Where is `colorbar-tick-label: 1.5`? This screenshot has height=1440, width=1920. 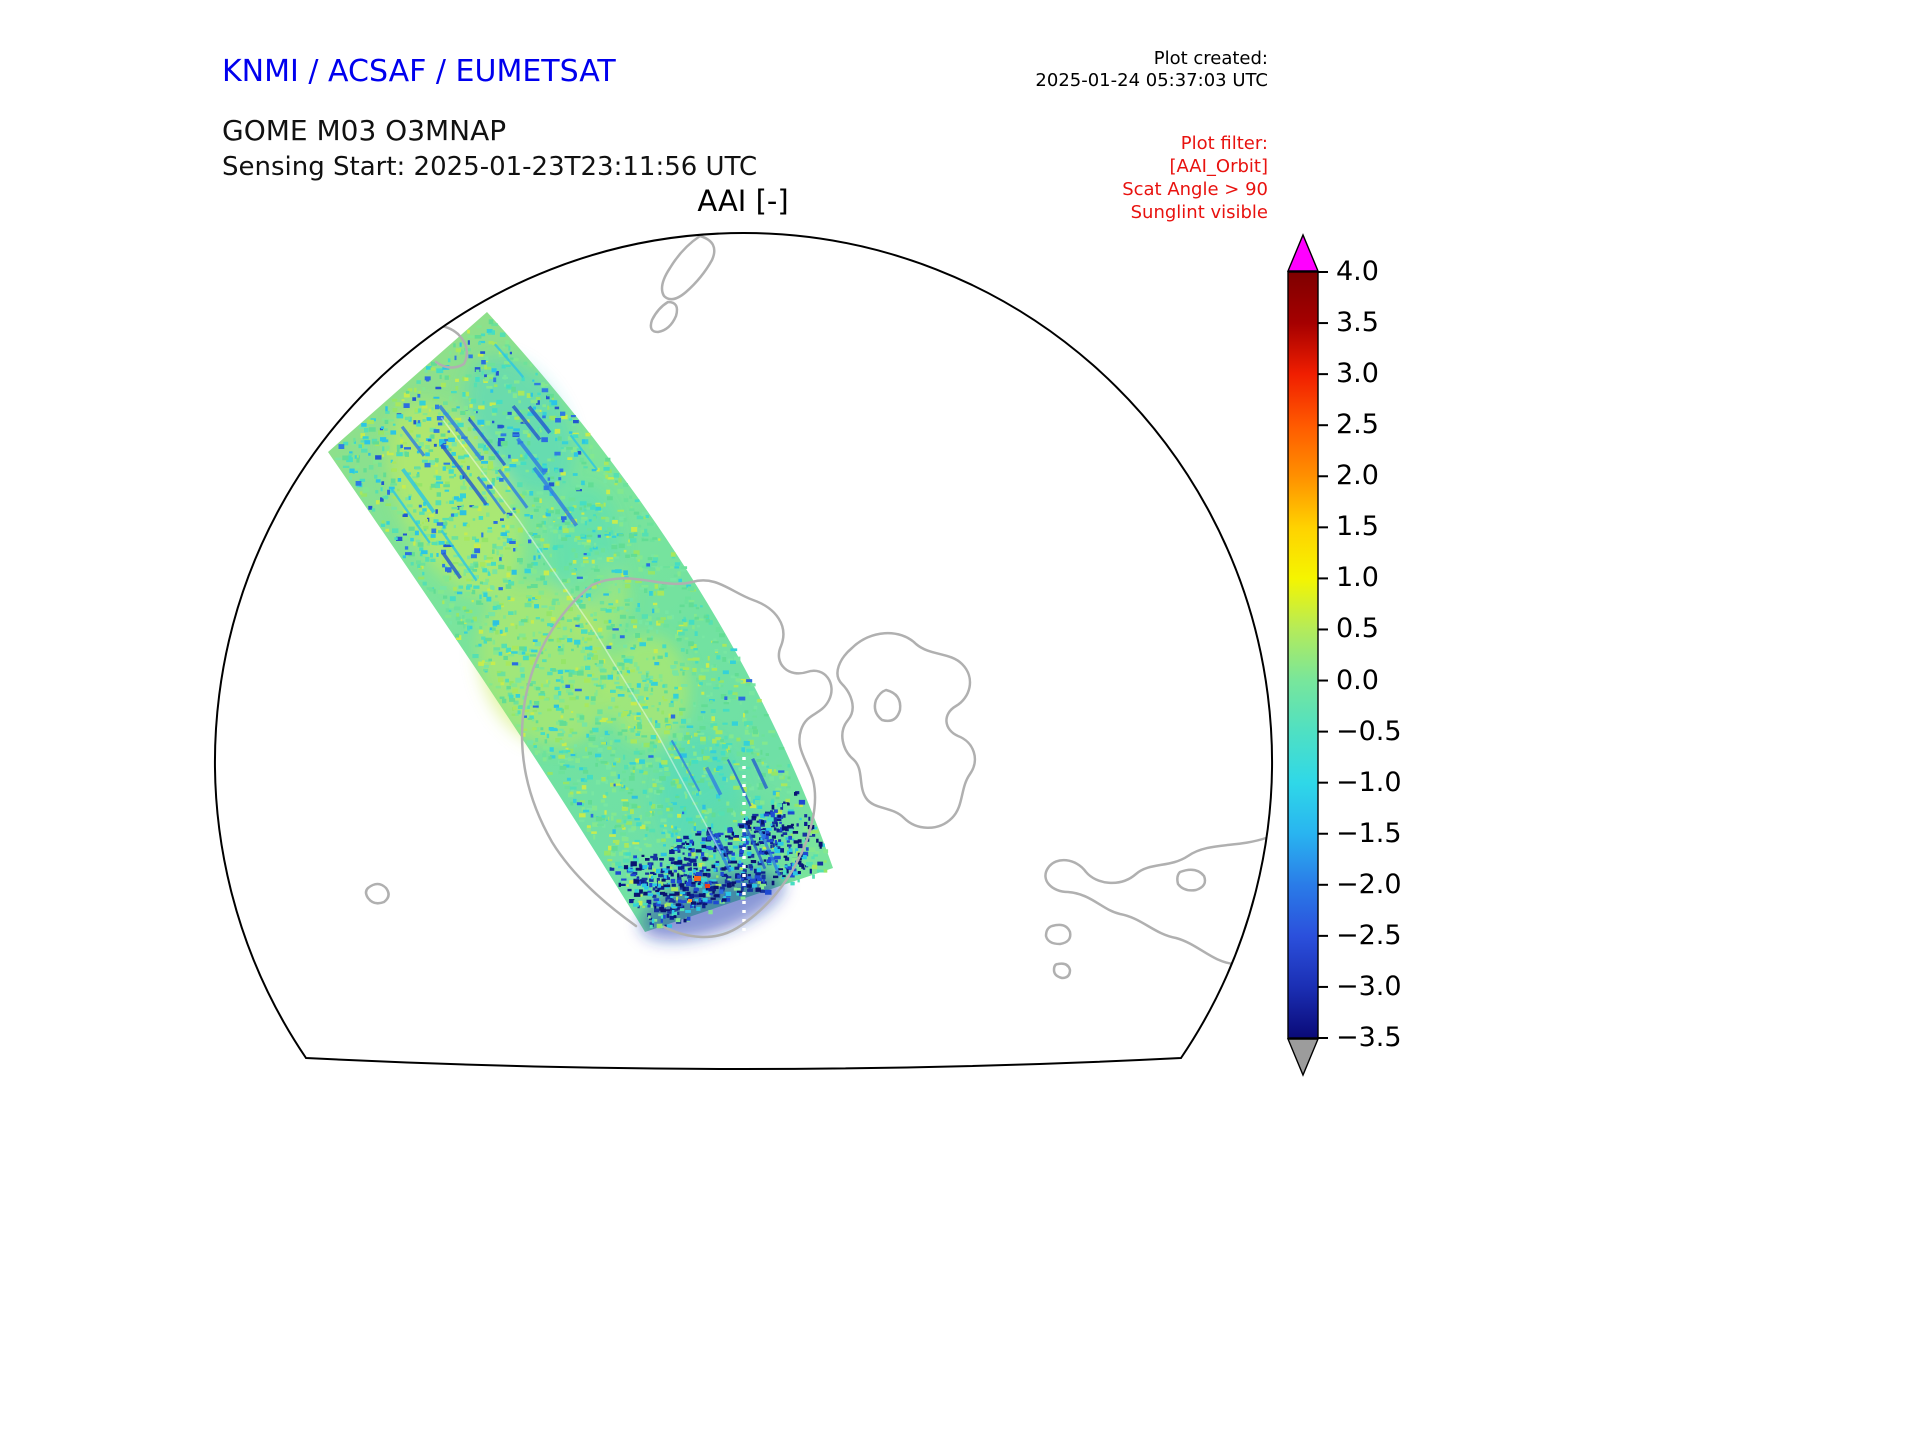 colorbar-tick-label: 1.5 is located at coordinates (1357, 527).